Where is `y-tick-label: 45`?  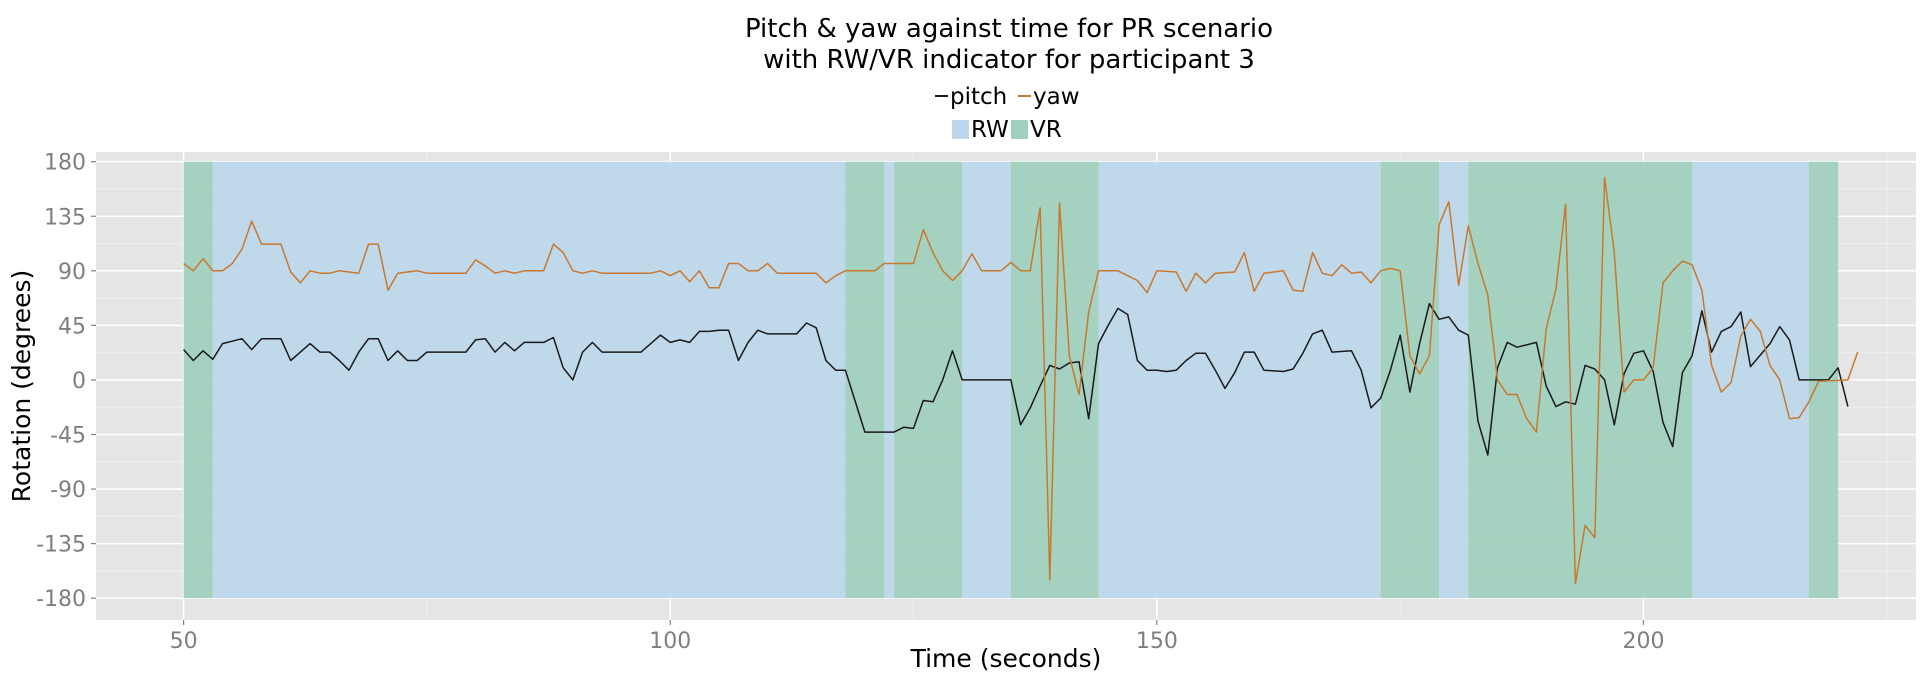
y-tick-label: 45 is located at coordinates (72, 326).